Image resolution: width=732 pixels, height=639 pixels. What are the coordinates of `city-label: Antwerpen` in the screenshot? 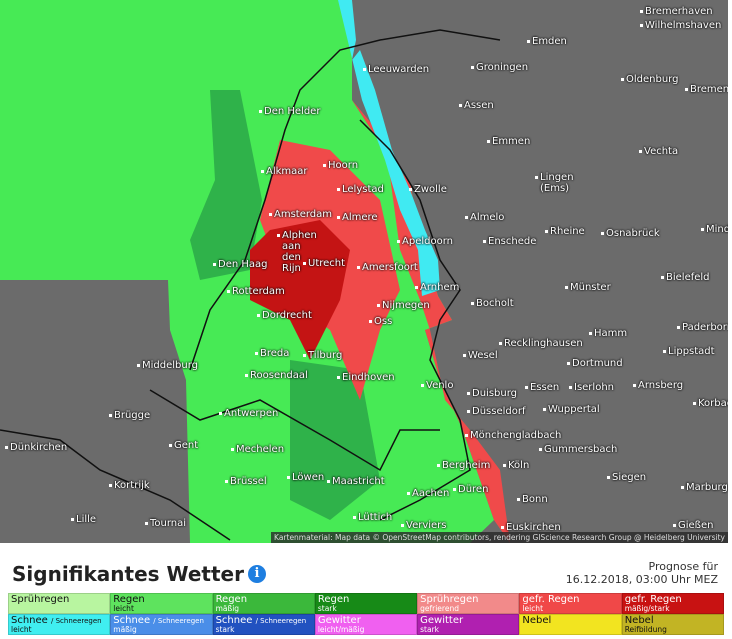 It's located at (248, 413).